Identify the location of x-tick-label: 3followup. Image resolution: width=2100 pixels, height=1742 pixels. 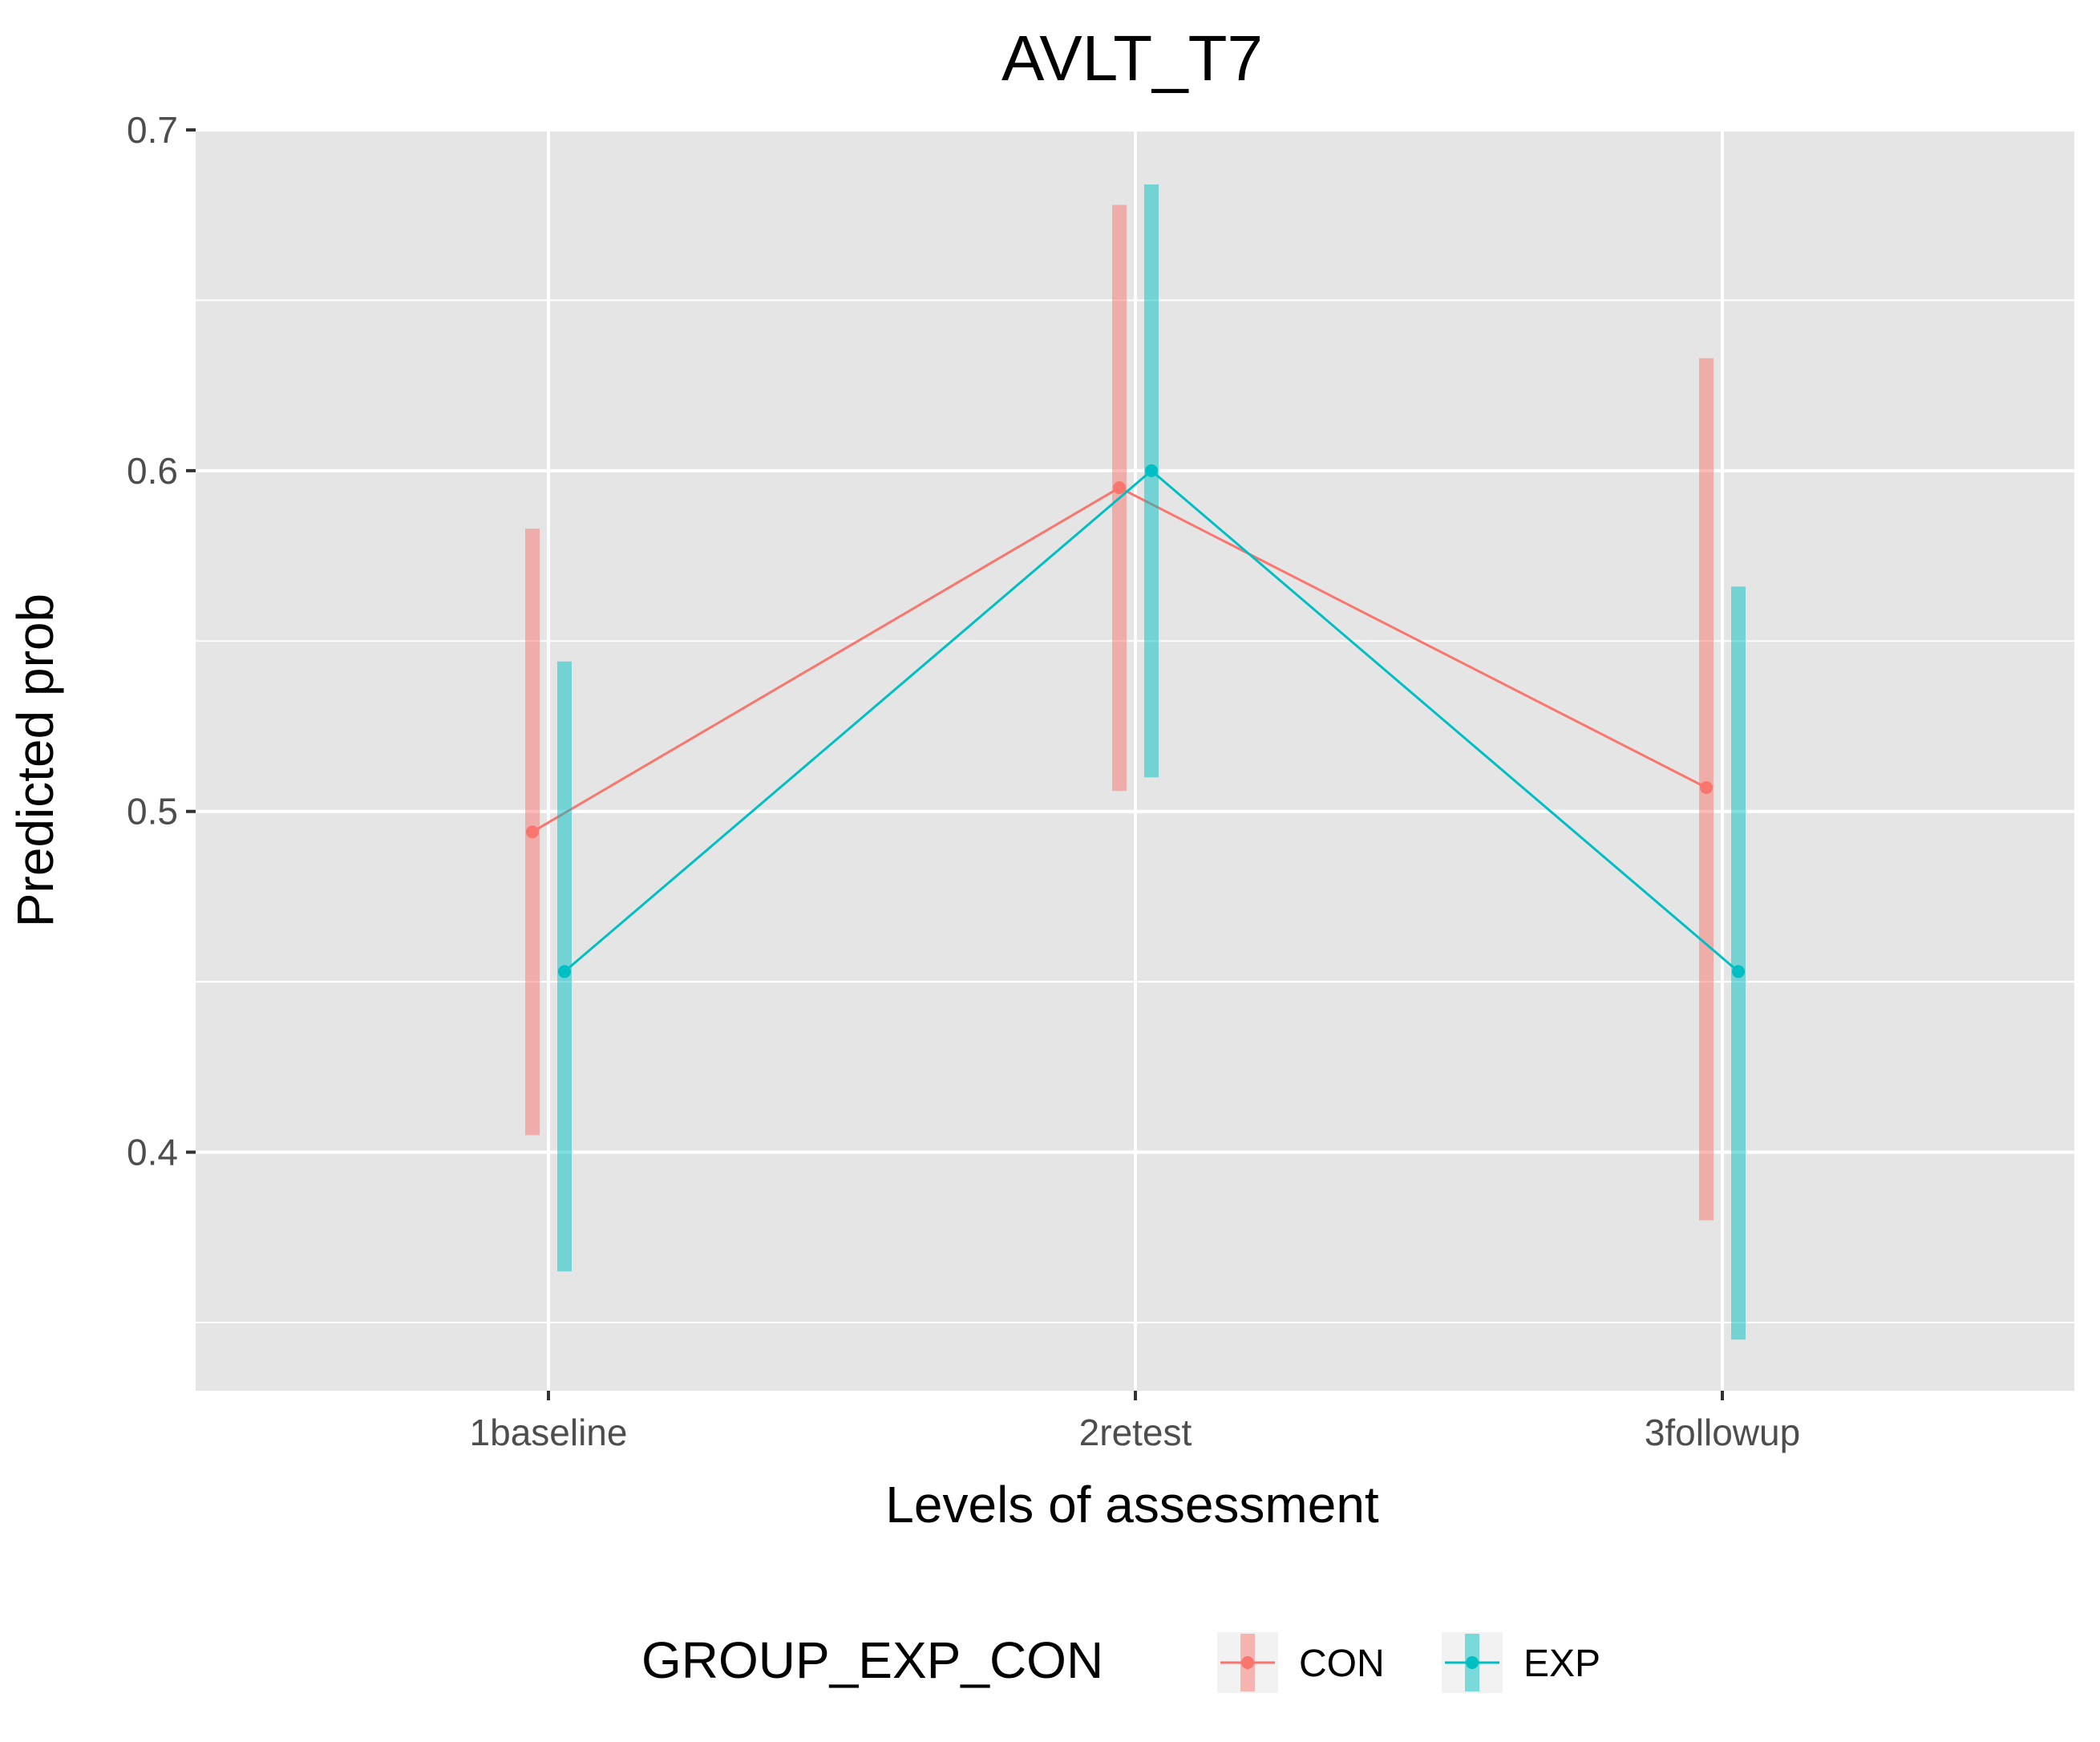
(1722, 1432).